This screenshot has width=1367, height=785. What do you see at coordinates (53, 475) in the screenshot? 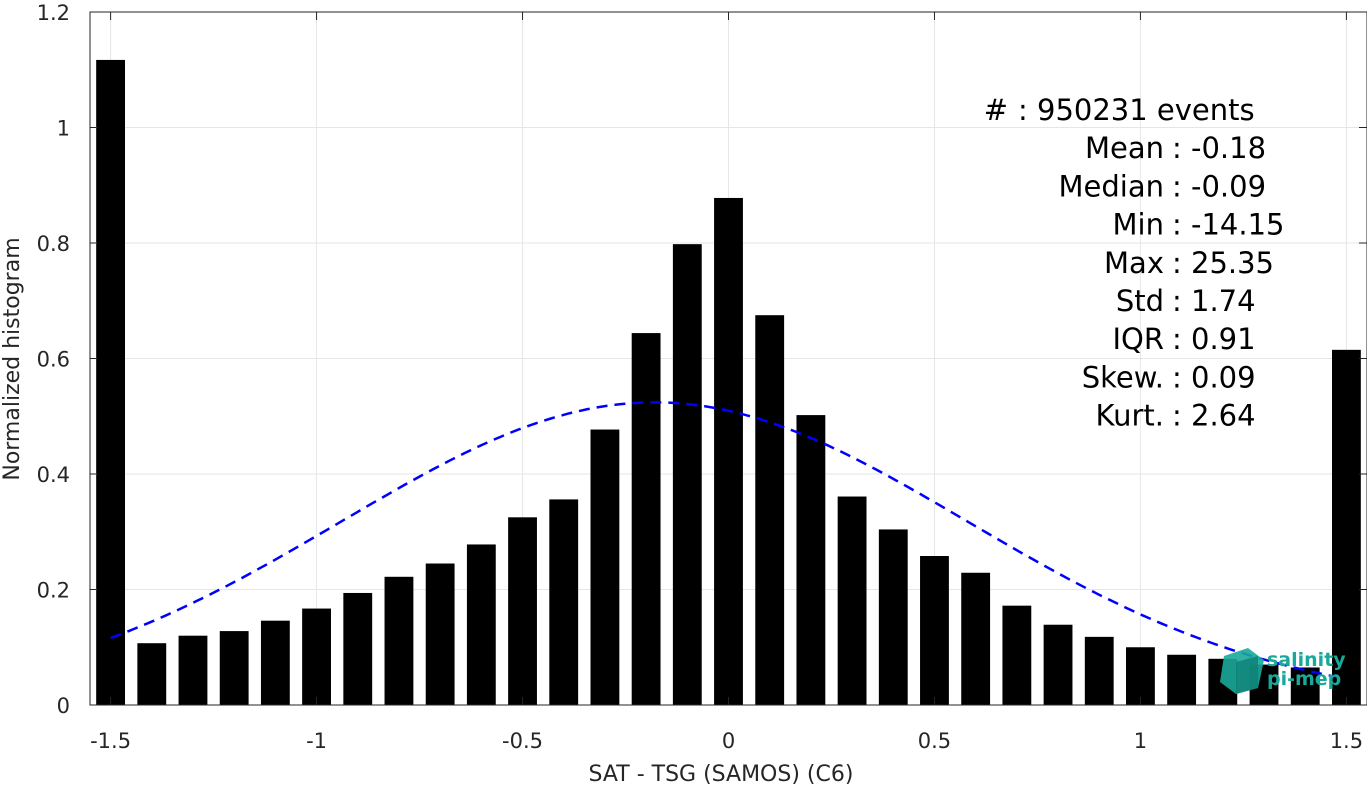
I see `y-tick-label: 0.4` at bounding box center [53, 475].